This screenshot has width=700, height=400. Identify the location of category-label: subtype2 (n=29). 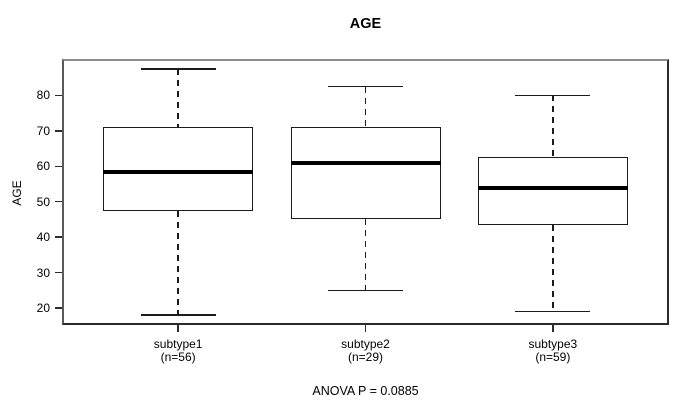
(366, 350).